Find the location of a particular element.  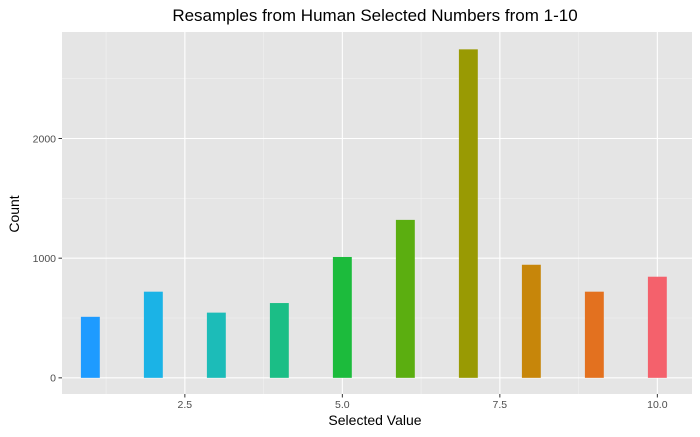

x-tick-label: 10.0 is located at coordinates (657, 405).